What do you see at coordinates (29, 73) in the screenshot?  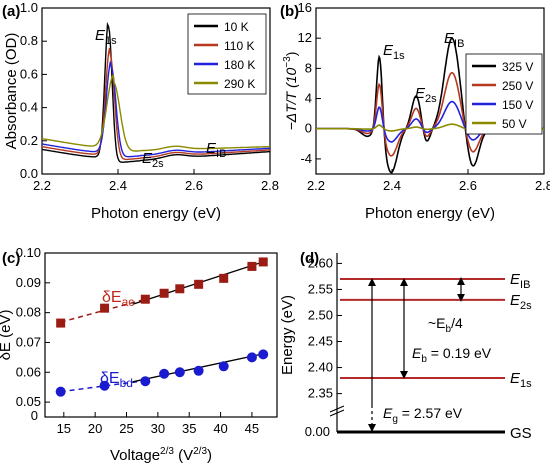 I see `panel-a-ytick-label: 0.6` at bounding box center [29, 73].